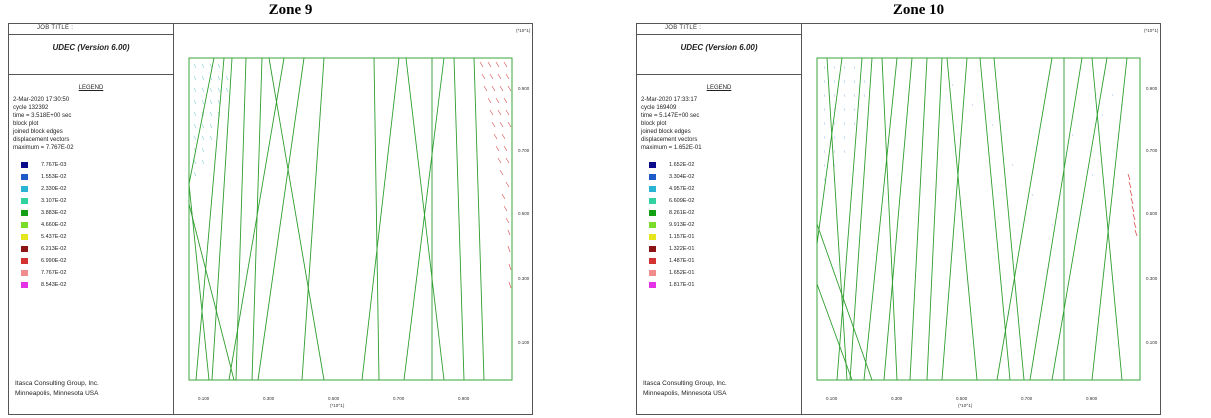  Describe the element at coordinates (54, 165) in the screenshot. I see `legend-label: 7.767E-03` at that location.